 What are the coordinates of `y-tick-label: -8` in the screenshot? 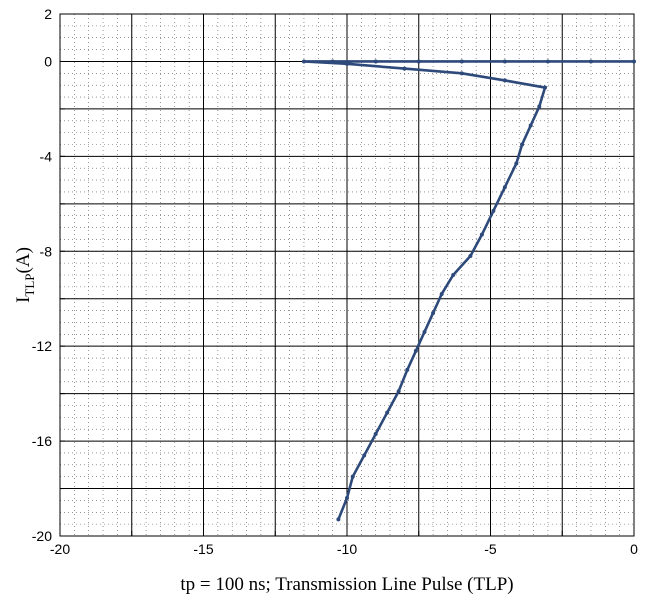 It's located at (46, 251).